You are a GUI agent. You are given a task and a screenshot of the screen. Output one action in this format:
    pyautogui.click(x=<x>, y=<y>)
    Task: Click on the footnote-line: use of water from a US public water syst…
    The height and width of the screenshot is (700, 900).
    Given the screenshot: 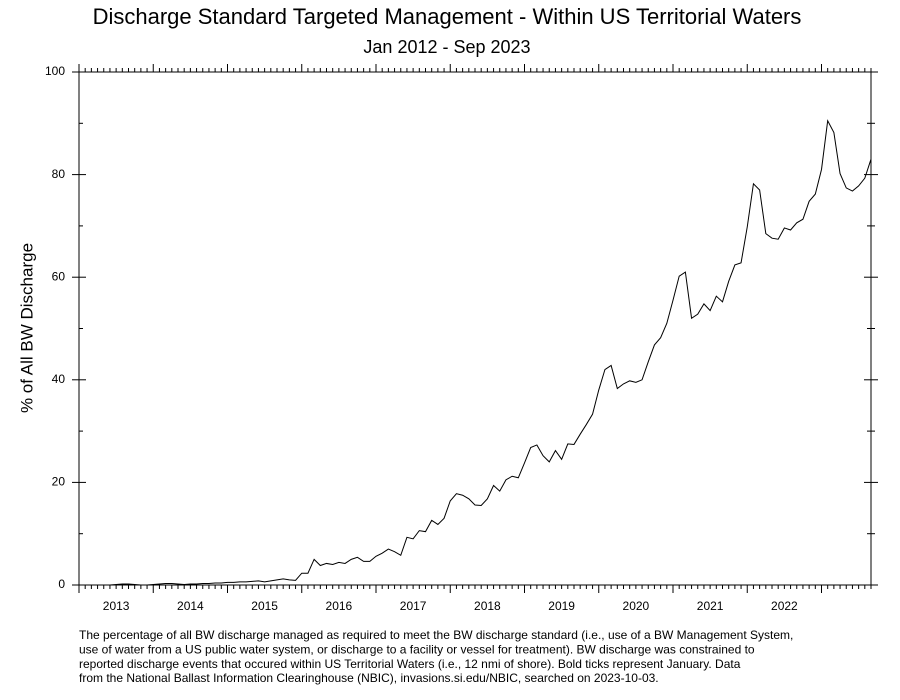 What is the action you would take?
    pyautogui.click(x=417, y=649)
    